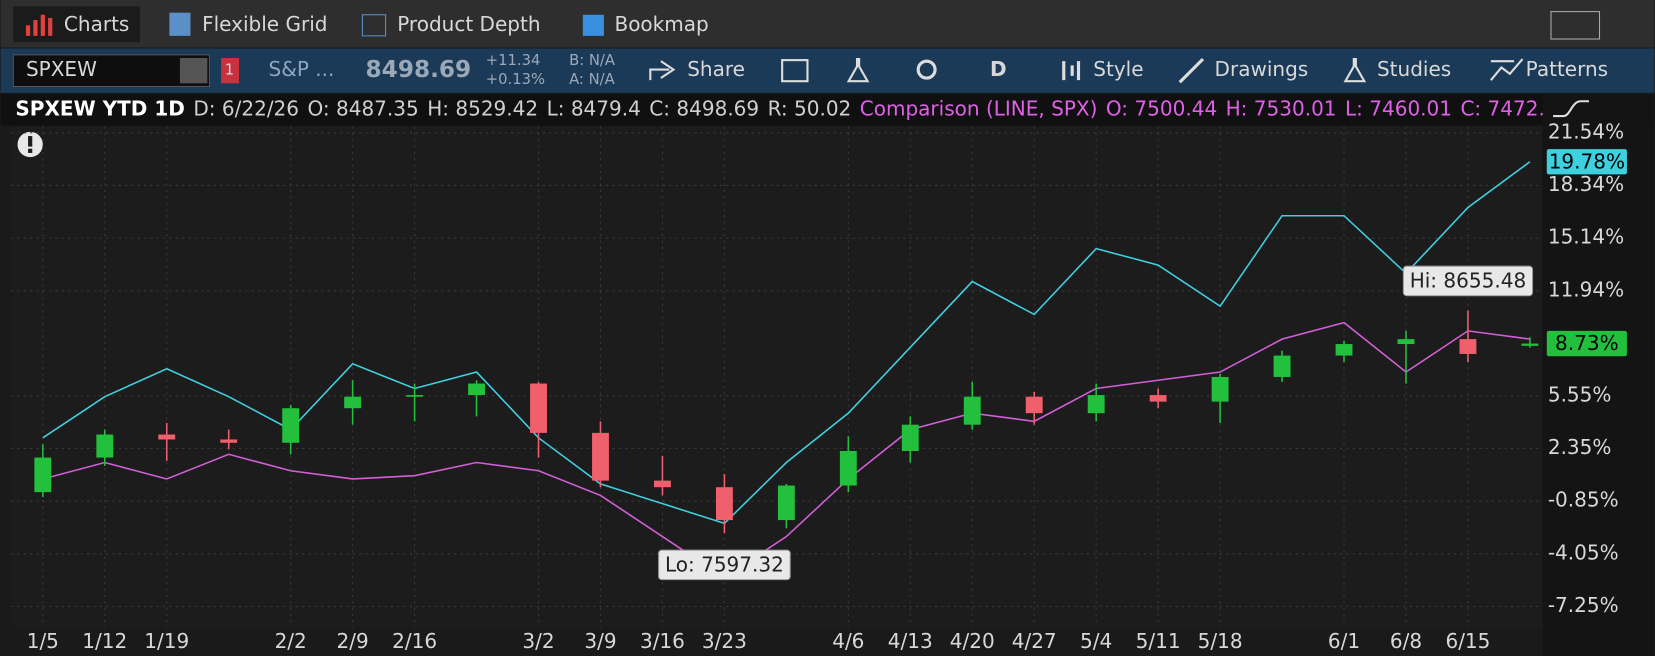 The image size is (1655, 656). What do you see at coordinates (858, 70) in the screenshot?
I see `flask-icon` at bounding box center [858, 70].